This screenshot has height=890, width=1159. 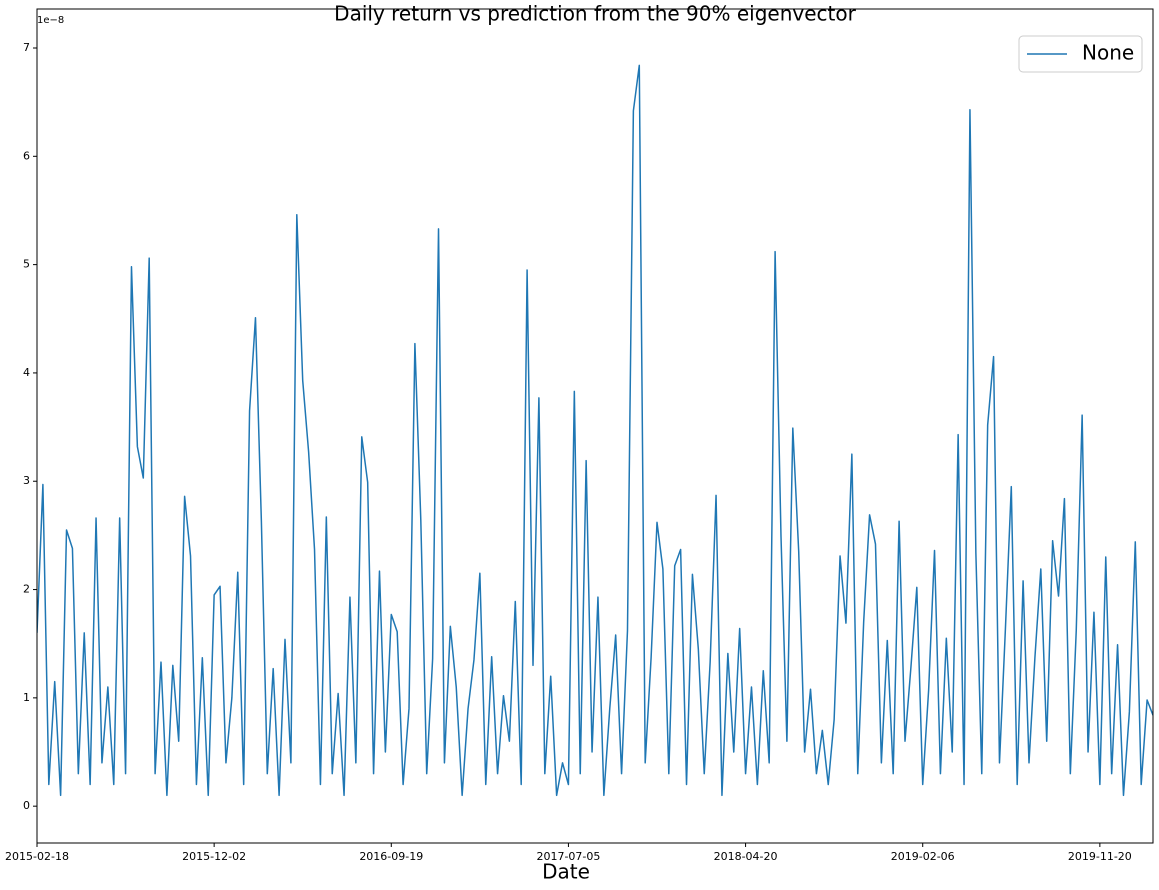 I want to click on x-tick-label: 2015-02-18, so click(x=37, y=856).